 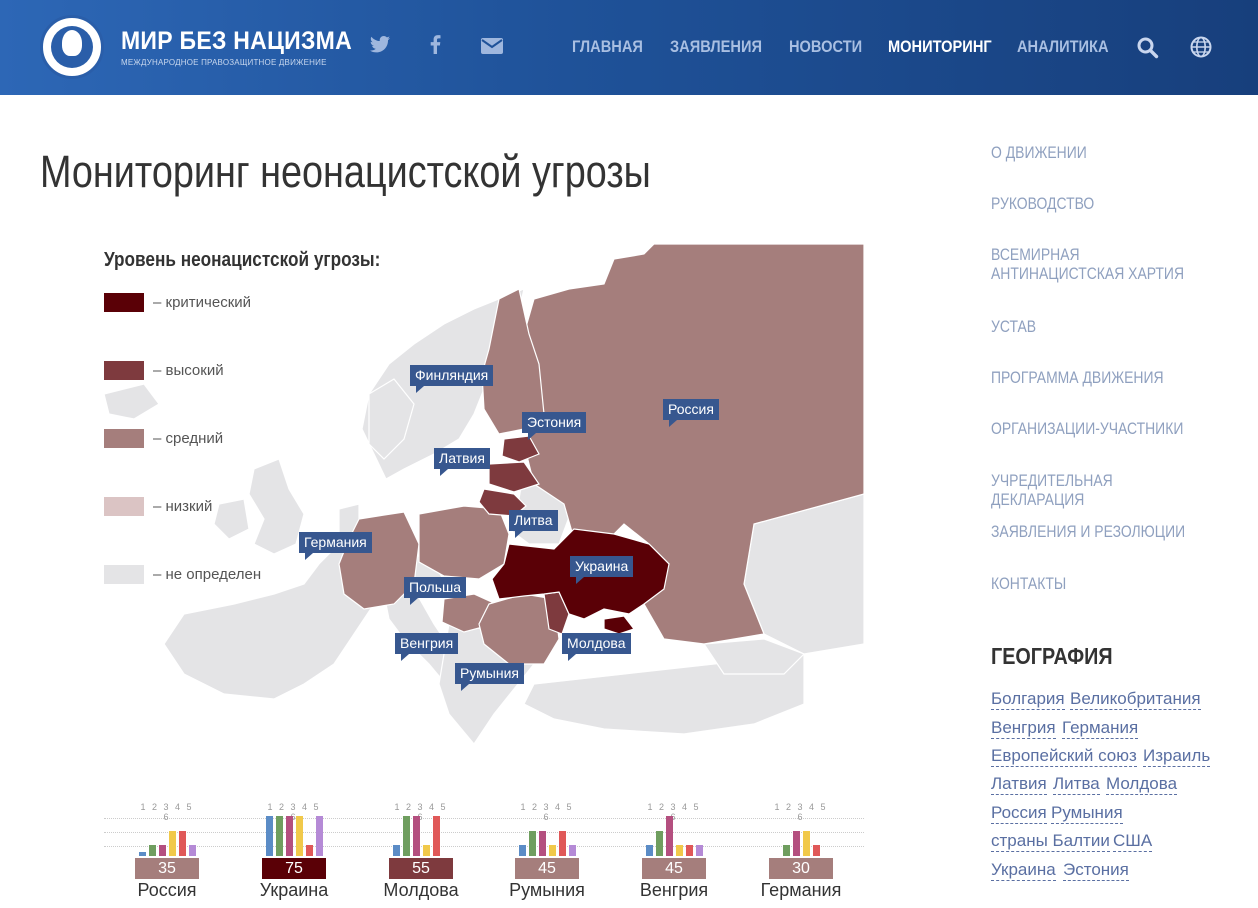 I want to click on tag-latvia: Латвия, so click(x=1019, y=784).